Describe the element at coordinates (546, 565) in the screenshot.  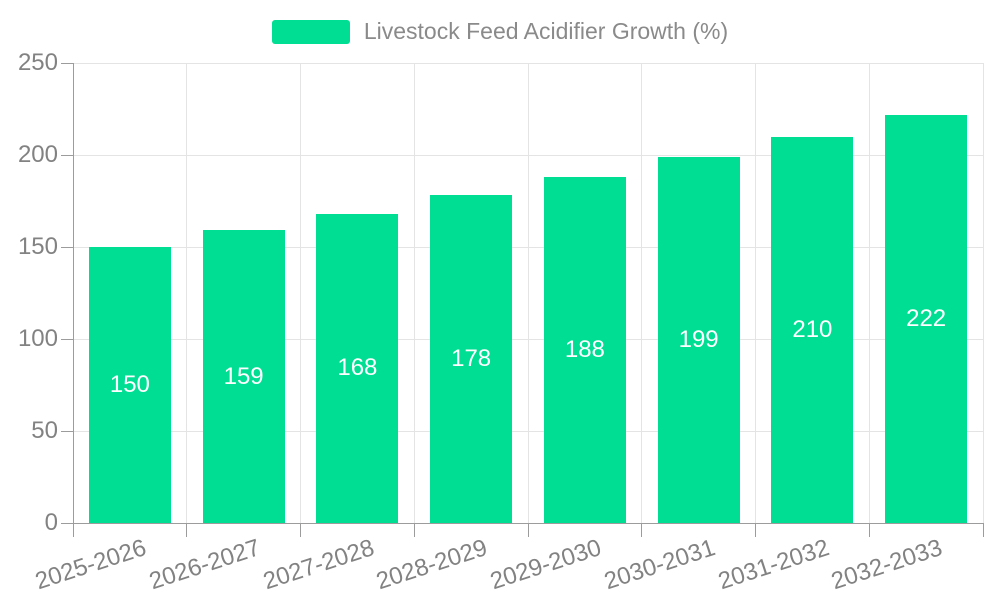
I see `x-axis-label: 2029-2030` at that location.